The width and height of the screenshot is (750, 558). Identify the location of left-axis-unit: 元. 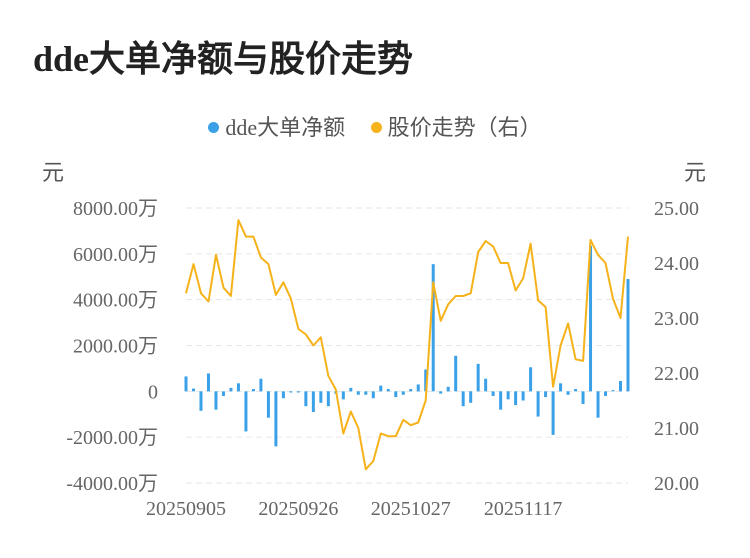
(53, 172).